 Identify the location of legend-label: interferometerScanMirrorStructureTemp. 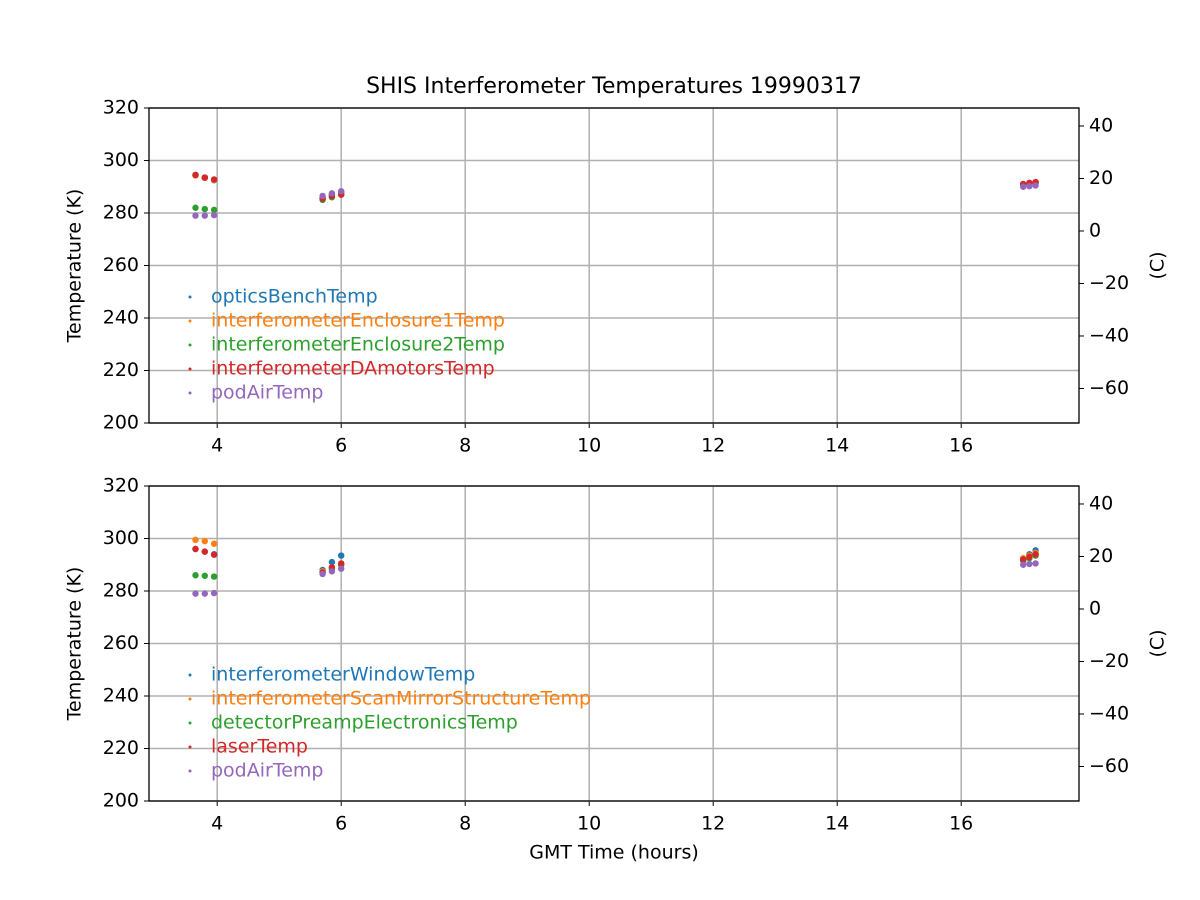
(401, 699).